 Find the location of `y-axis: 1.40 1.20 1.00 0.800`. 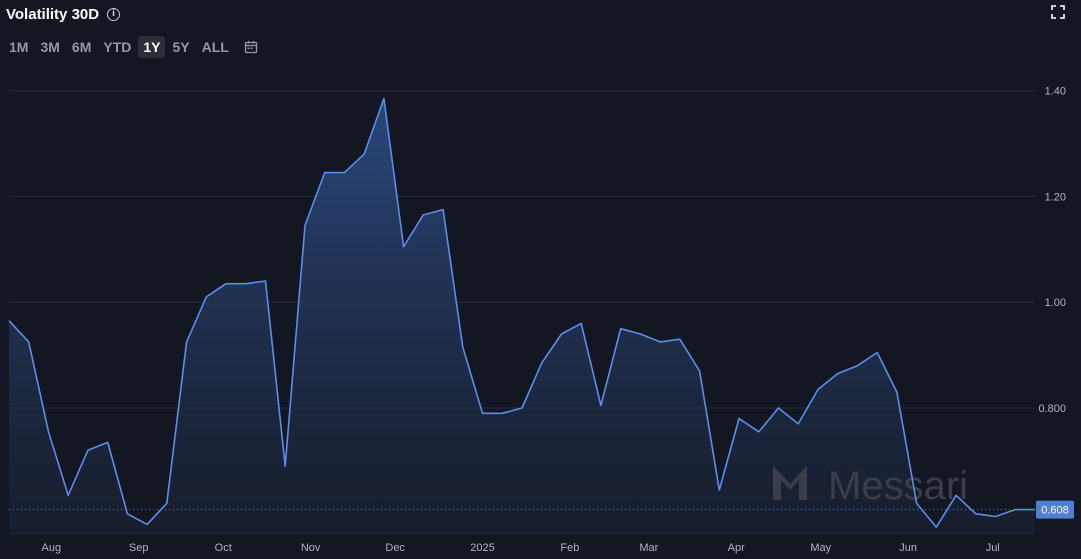

y-axis: 1.40 1.20 1.00 0.800 is located at coordinates (1052, 250).